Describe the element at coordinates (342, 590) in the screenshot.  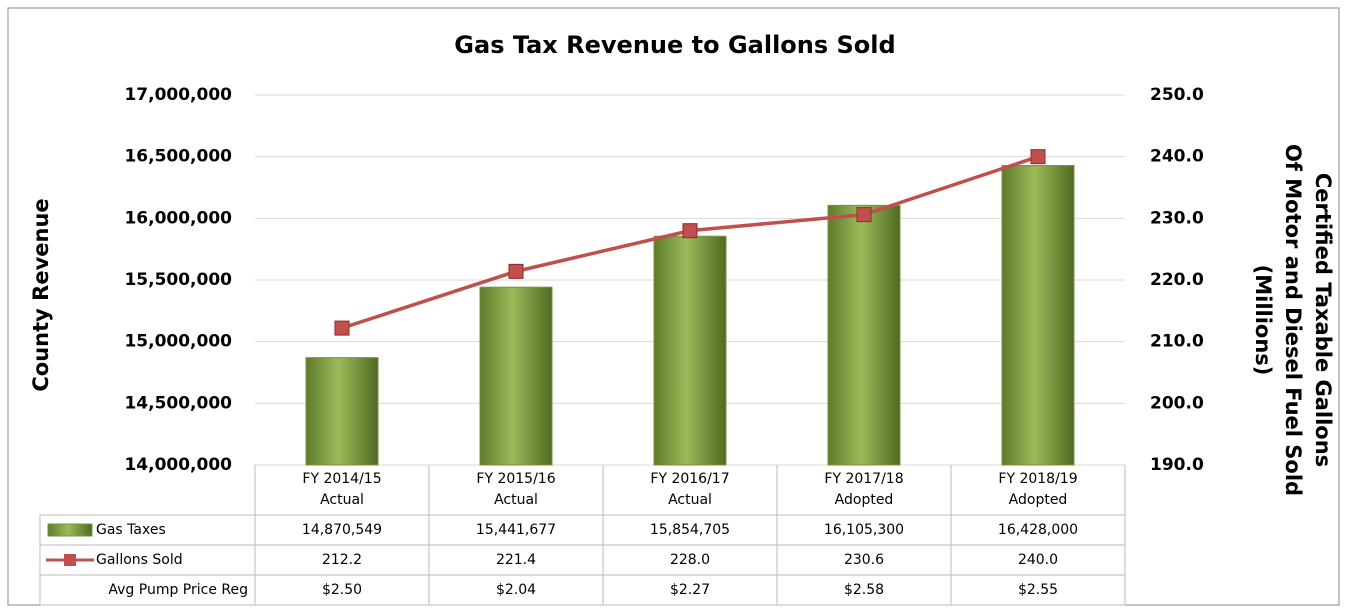
I see `table-cell: $2.50` at that location.